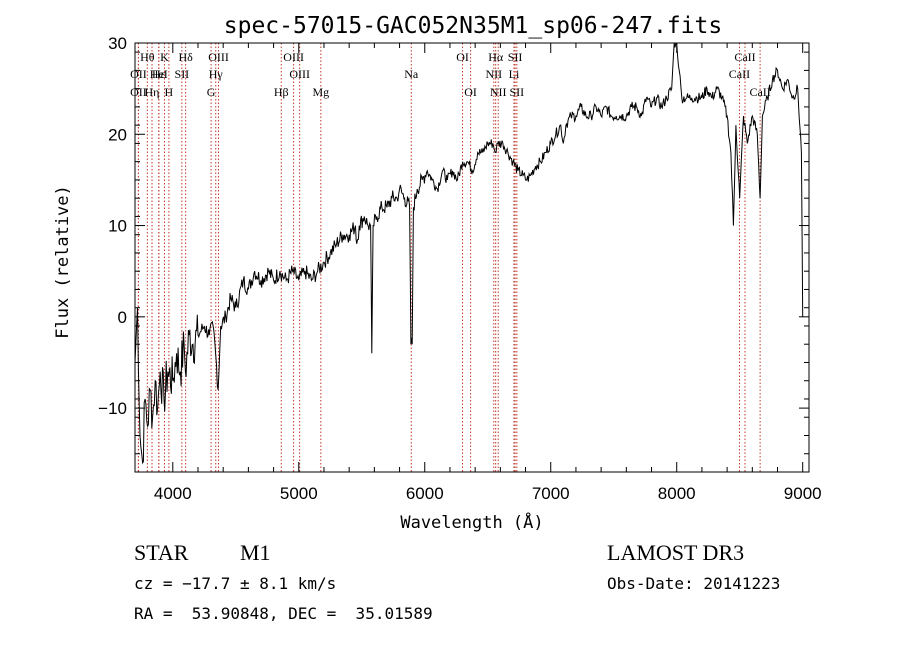  I want to click on obs-date: Obs-Date: 20141223, so click(694, 583).